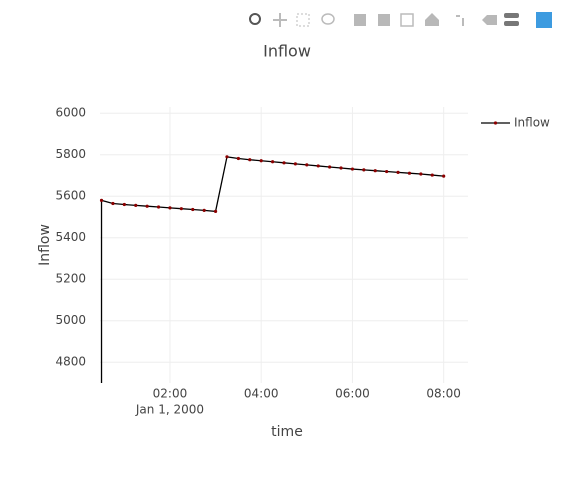 This screenshot has height=477, width=574. I want to click on y-axis-label: Inflow, so click(45, 245).